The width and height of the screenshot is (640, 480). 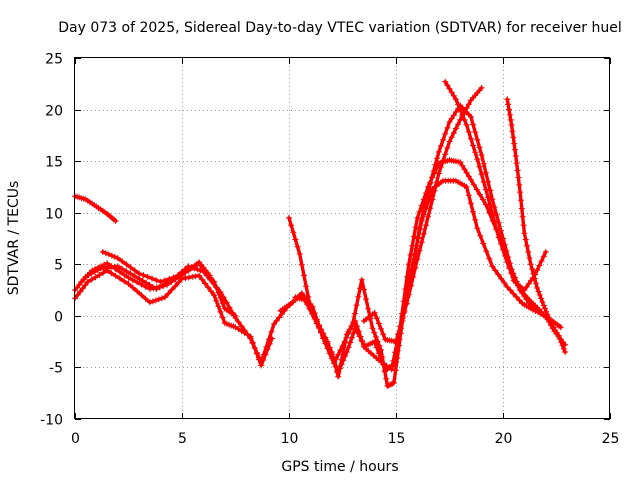 What do you see at coordinates (54, 112) in the screenshot?
I see `y-tick-label: 20` at bounding box center [54, 112].